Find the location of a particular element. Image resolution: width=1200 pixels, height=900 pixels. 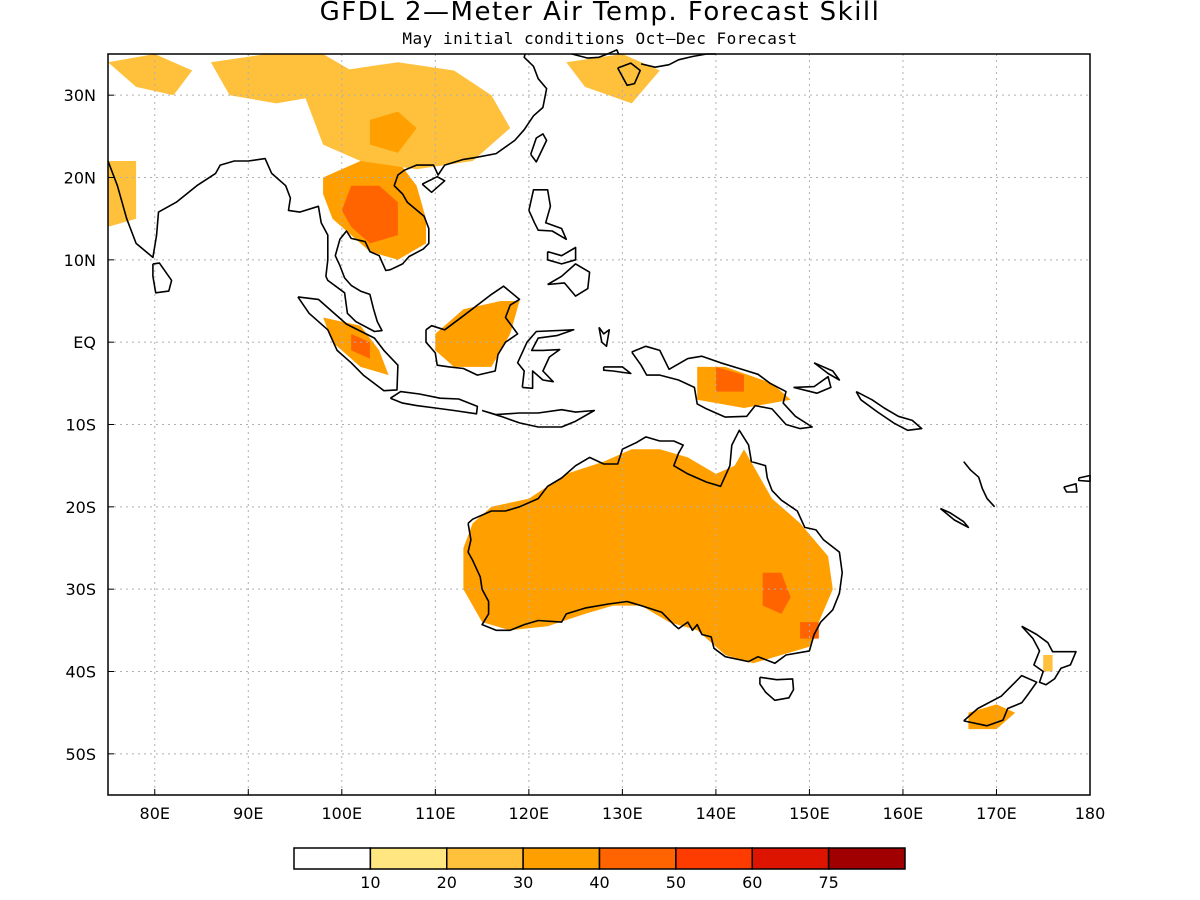

coastline-borneo is located at coordinates (473, 330).